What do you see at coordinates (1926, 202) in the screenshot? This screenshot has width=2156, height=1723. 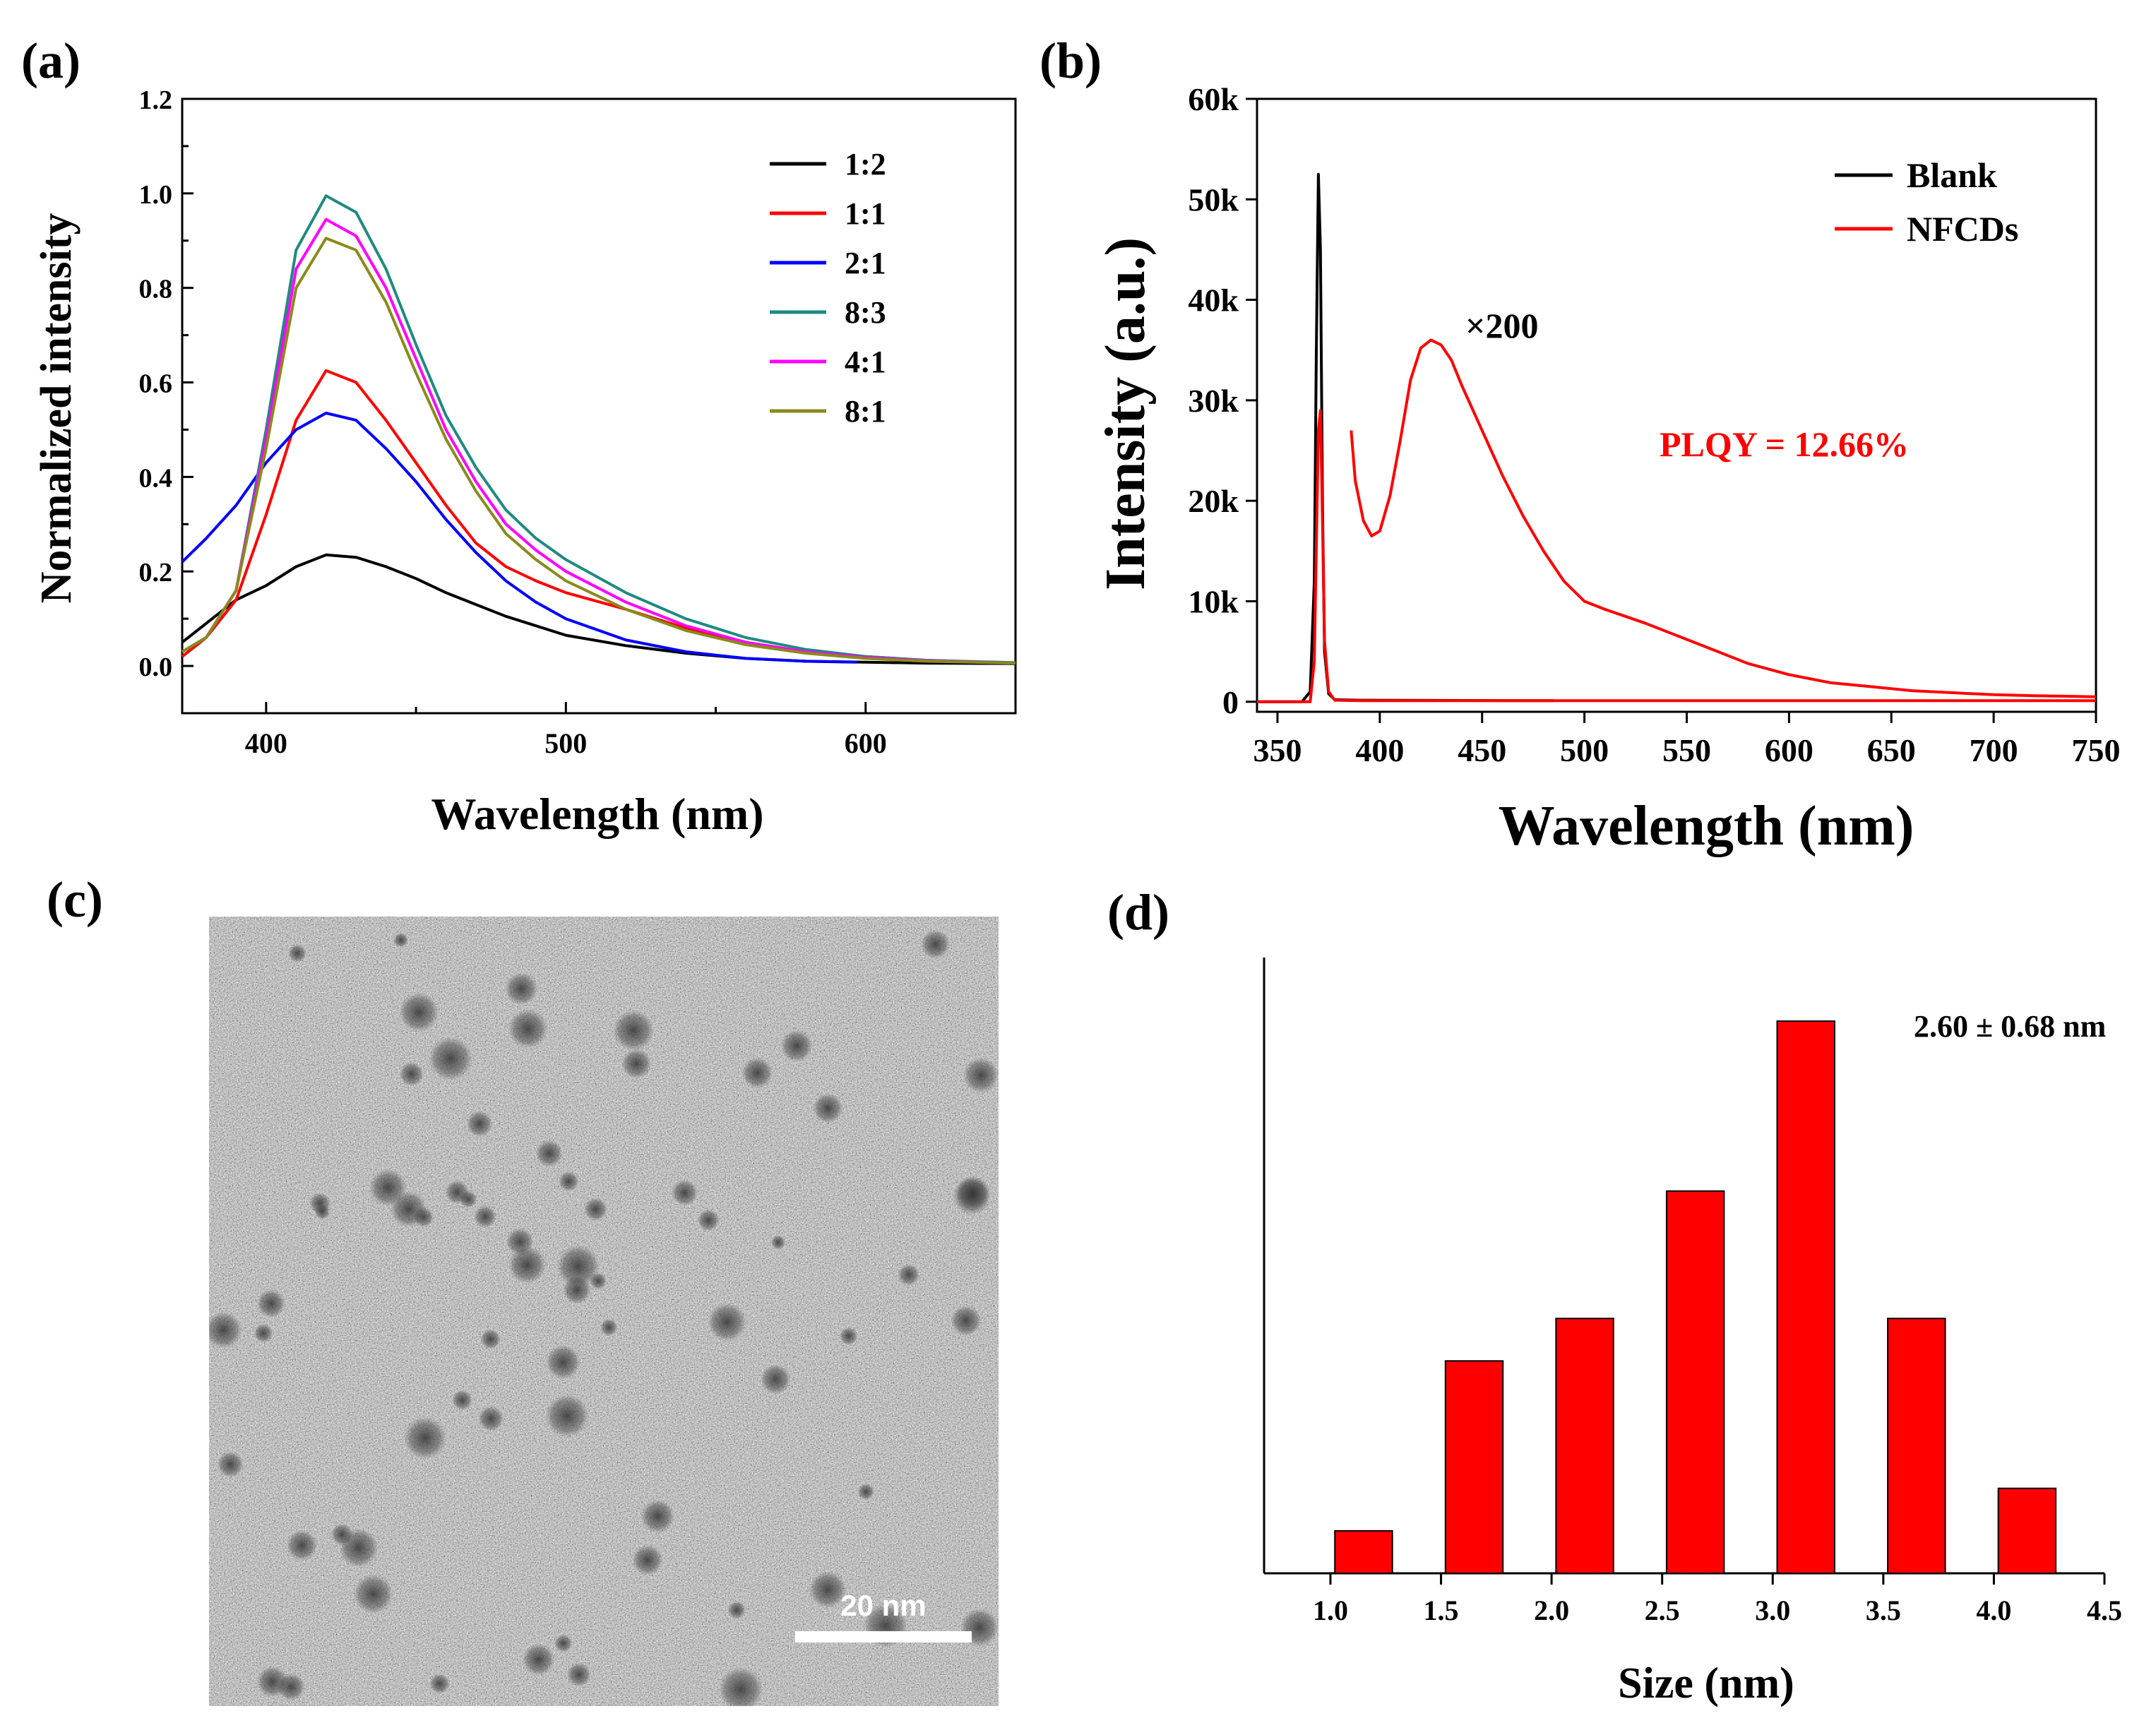 I see `chart-b-legend: Blank NFCDs` at bounding box center [1926, 202].